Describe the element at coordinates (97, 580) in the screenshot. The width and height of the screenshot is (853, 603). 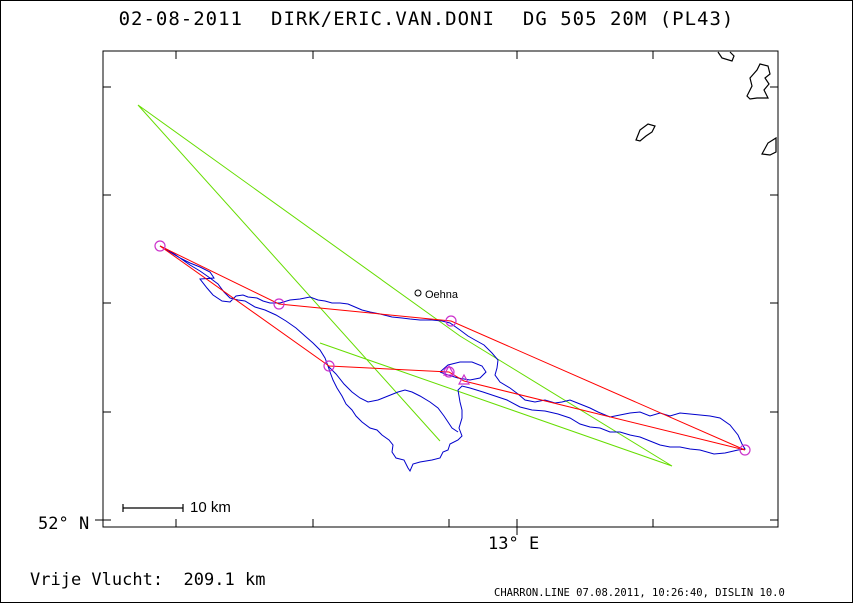
I see `distance-label: Vrije Vlucht:` at that location.